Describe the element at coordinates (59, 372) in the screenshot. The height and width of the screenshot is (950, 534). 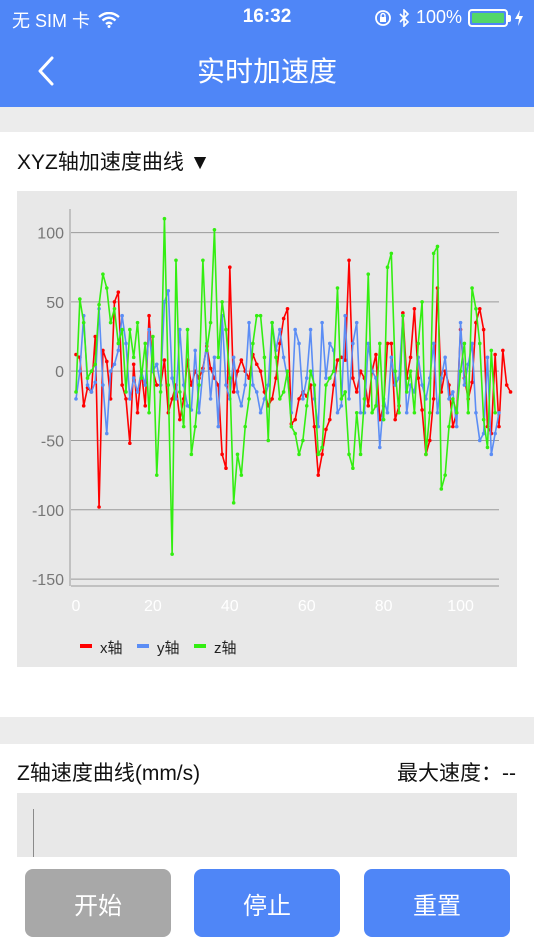
I see `y-tick-label: 0` at that location.